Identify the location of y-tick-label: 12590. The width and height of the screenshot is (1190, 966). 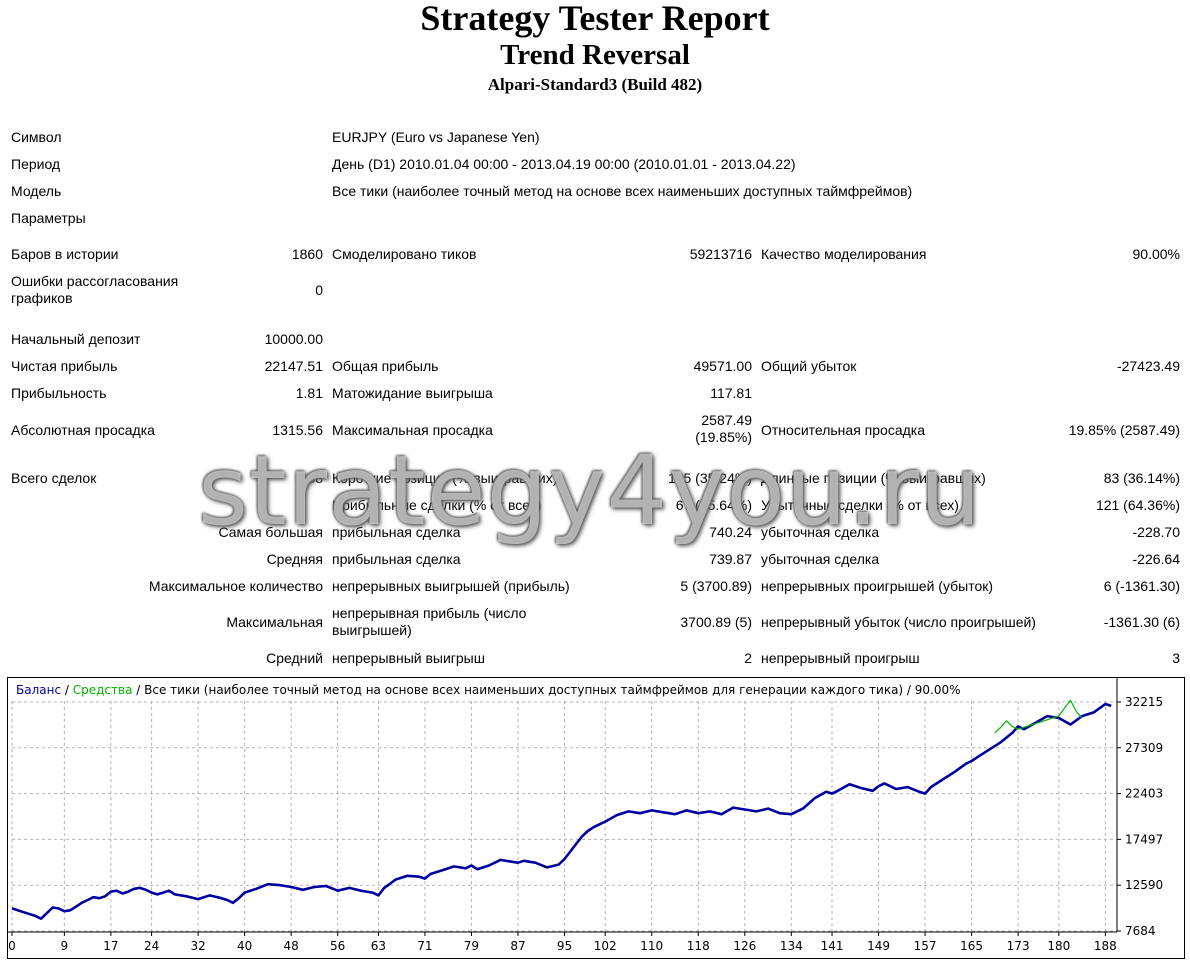
(1144, 885).